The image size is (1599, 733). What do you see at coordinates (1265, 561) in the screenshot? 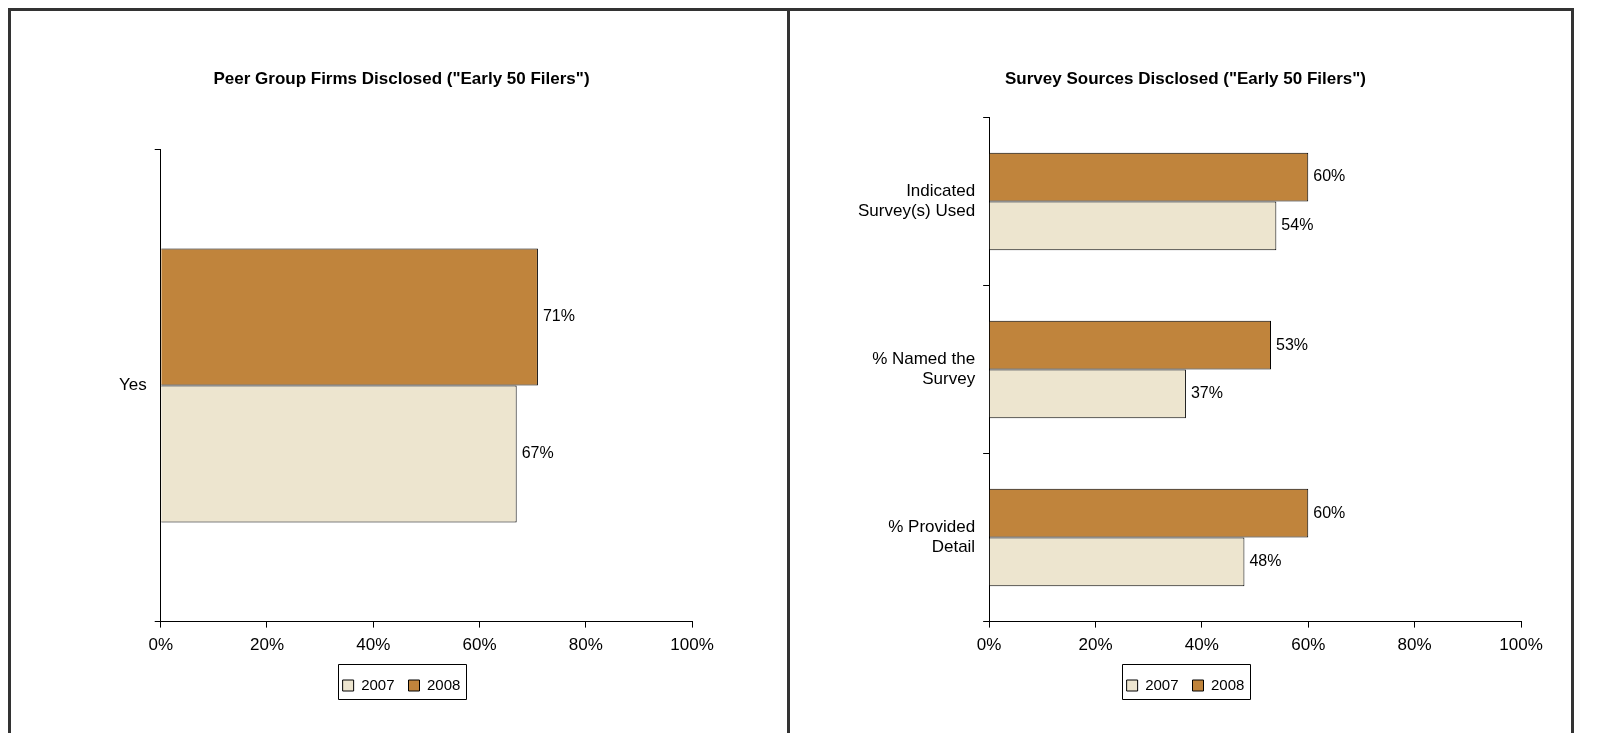
I see `data-label: 48%` at bounding box center [1265, 561].